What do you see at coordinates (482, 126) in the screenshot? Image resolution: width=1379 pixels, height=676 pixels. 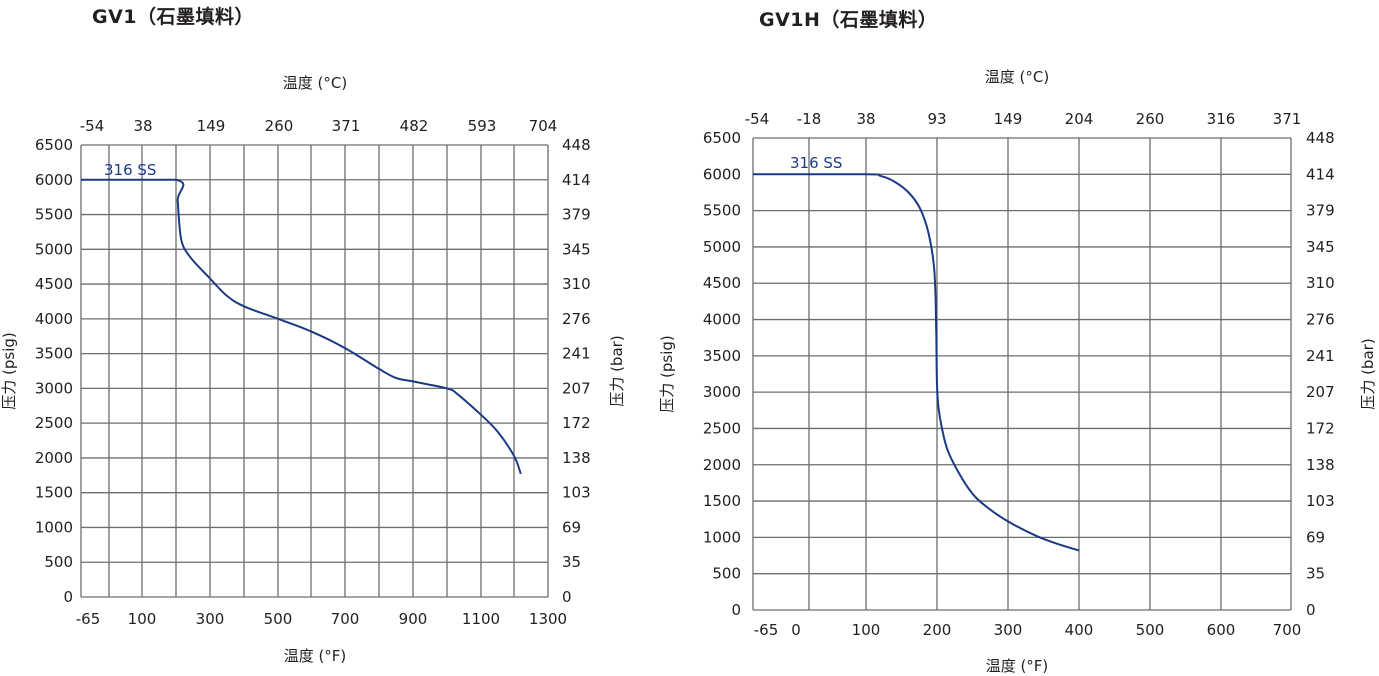 I see `x2-tick-label: 593` at bounding box center [482, 126].